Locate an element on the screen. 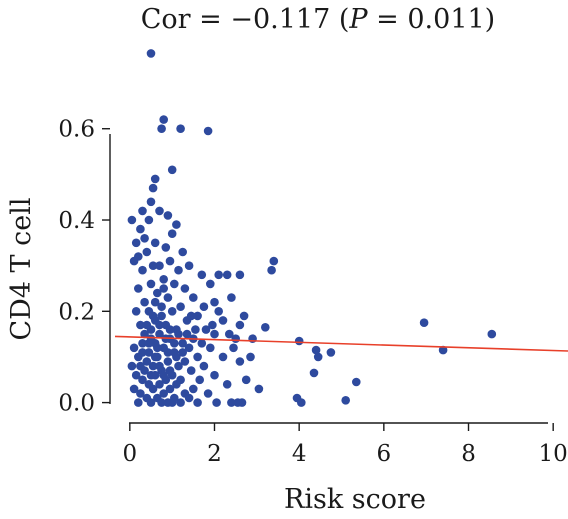 The width and height of the screenshot is (568, 519). chart-title-p: P is located at coordinates (358, 19).